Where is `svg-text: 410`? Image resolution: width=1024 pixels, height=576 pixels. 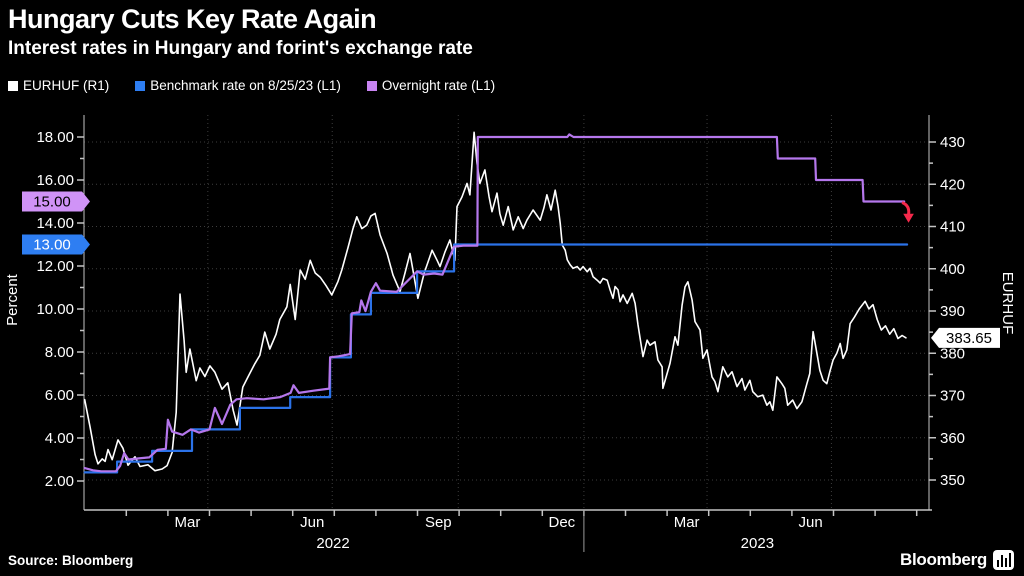 svg-text: 410 is located at coordinates (952, 227).